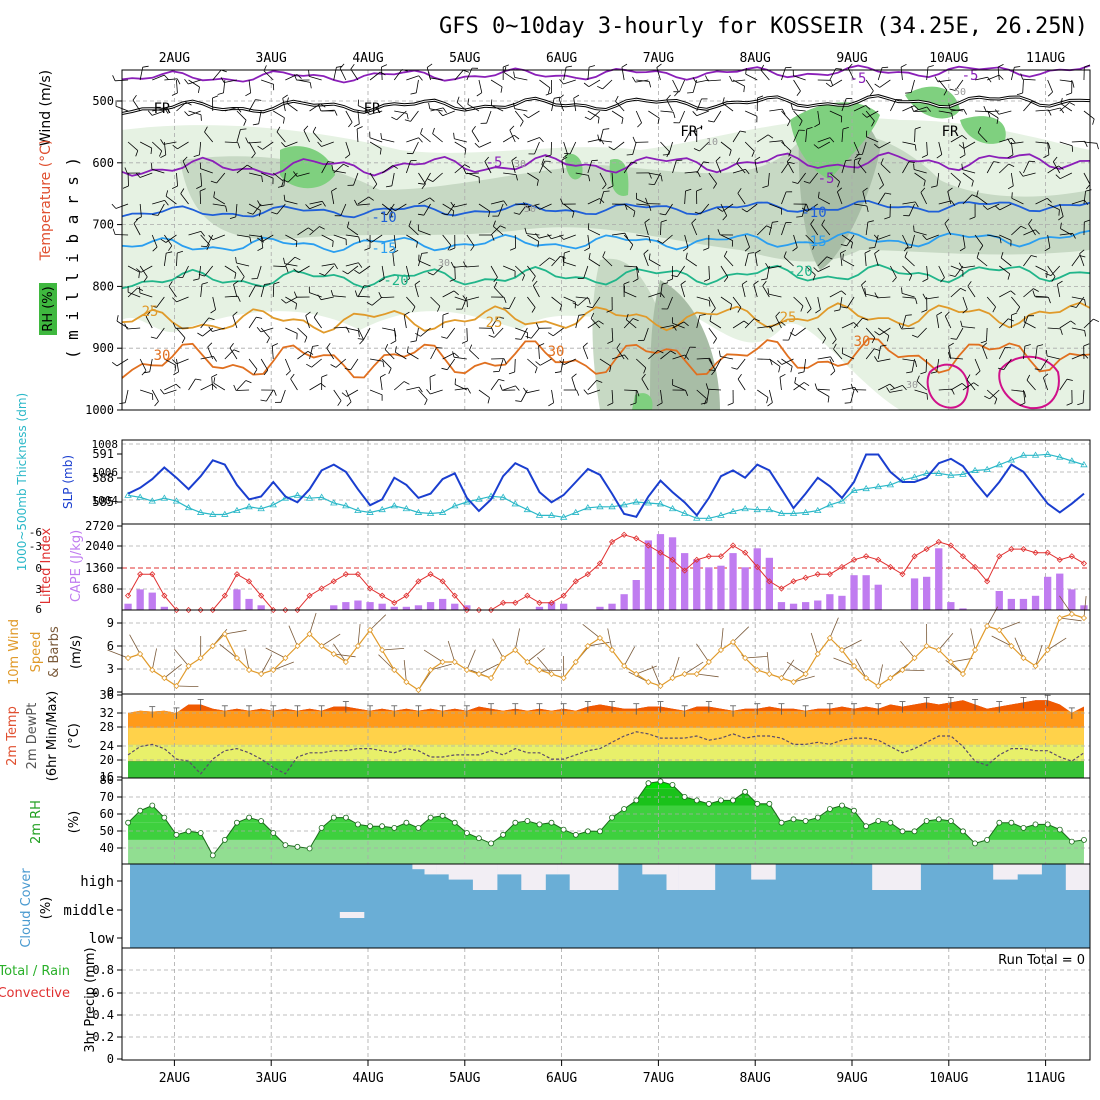  What do you see at coordinates (606, 1004) in the screenshot?
I see `precip-frame` at bounding box center [606, 1004].